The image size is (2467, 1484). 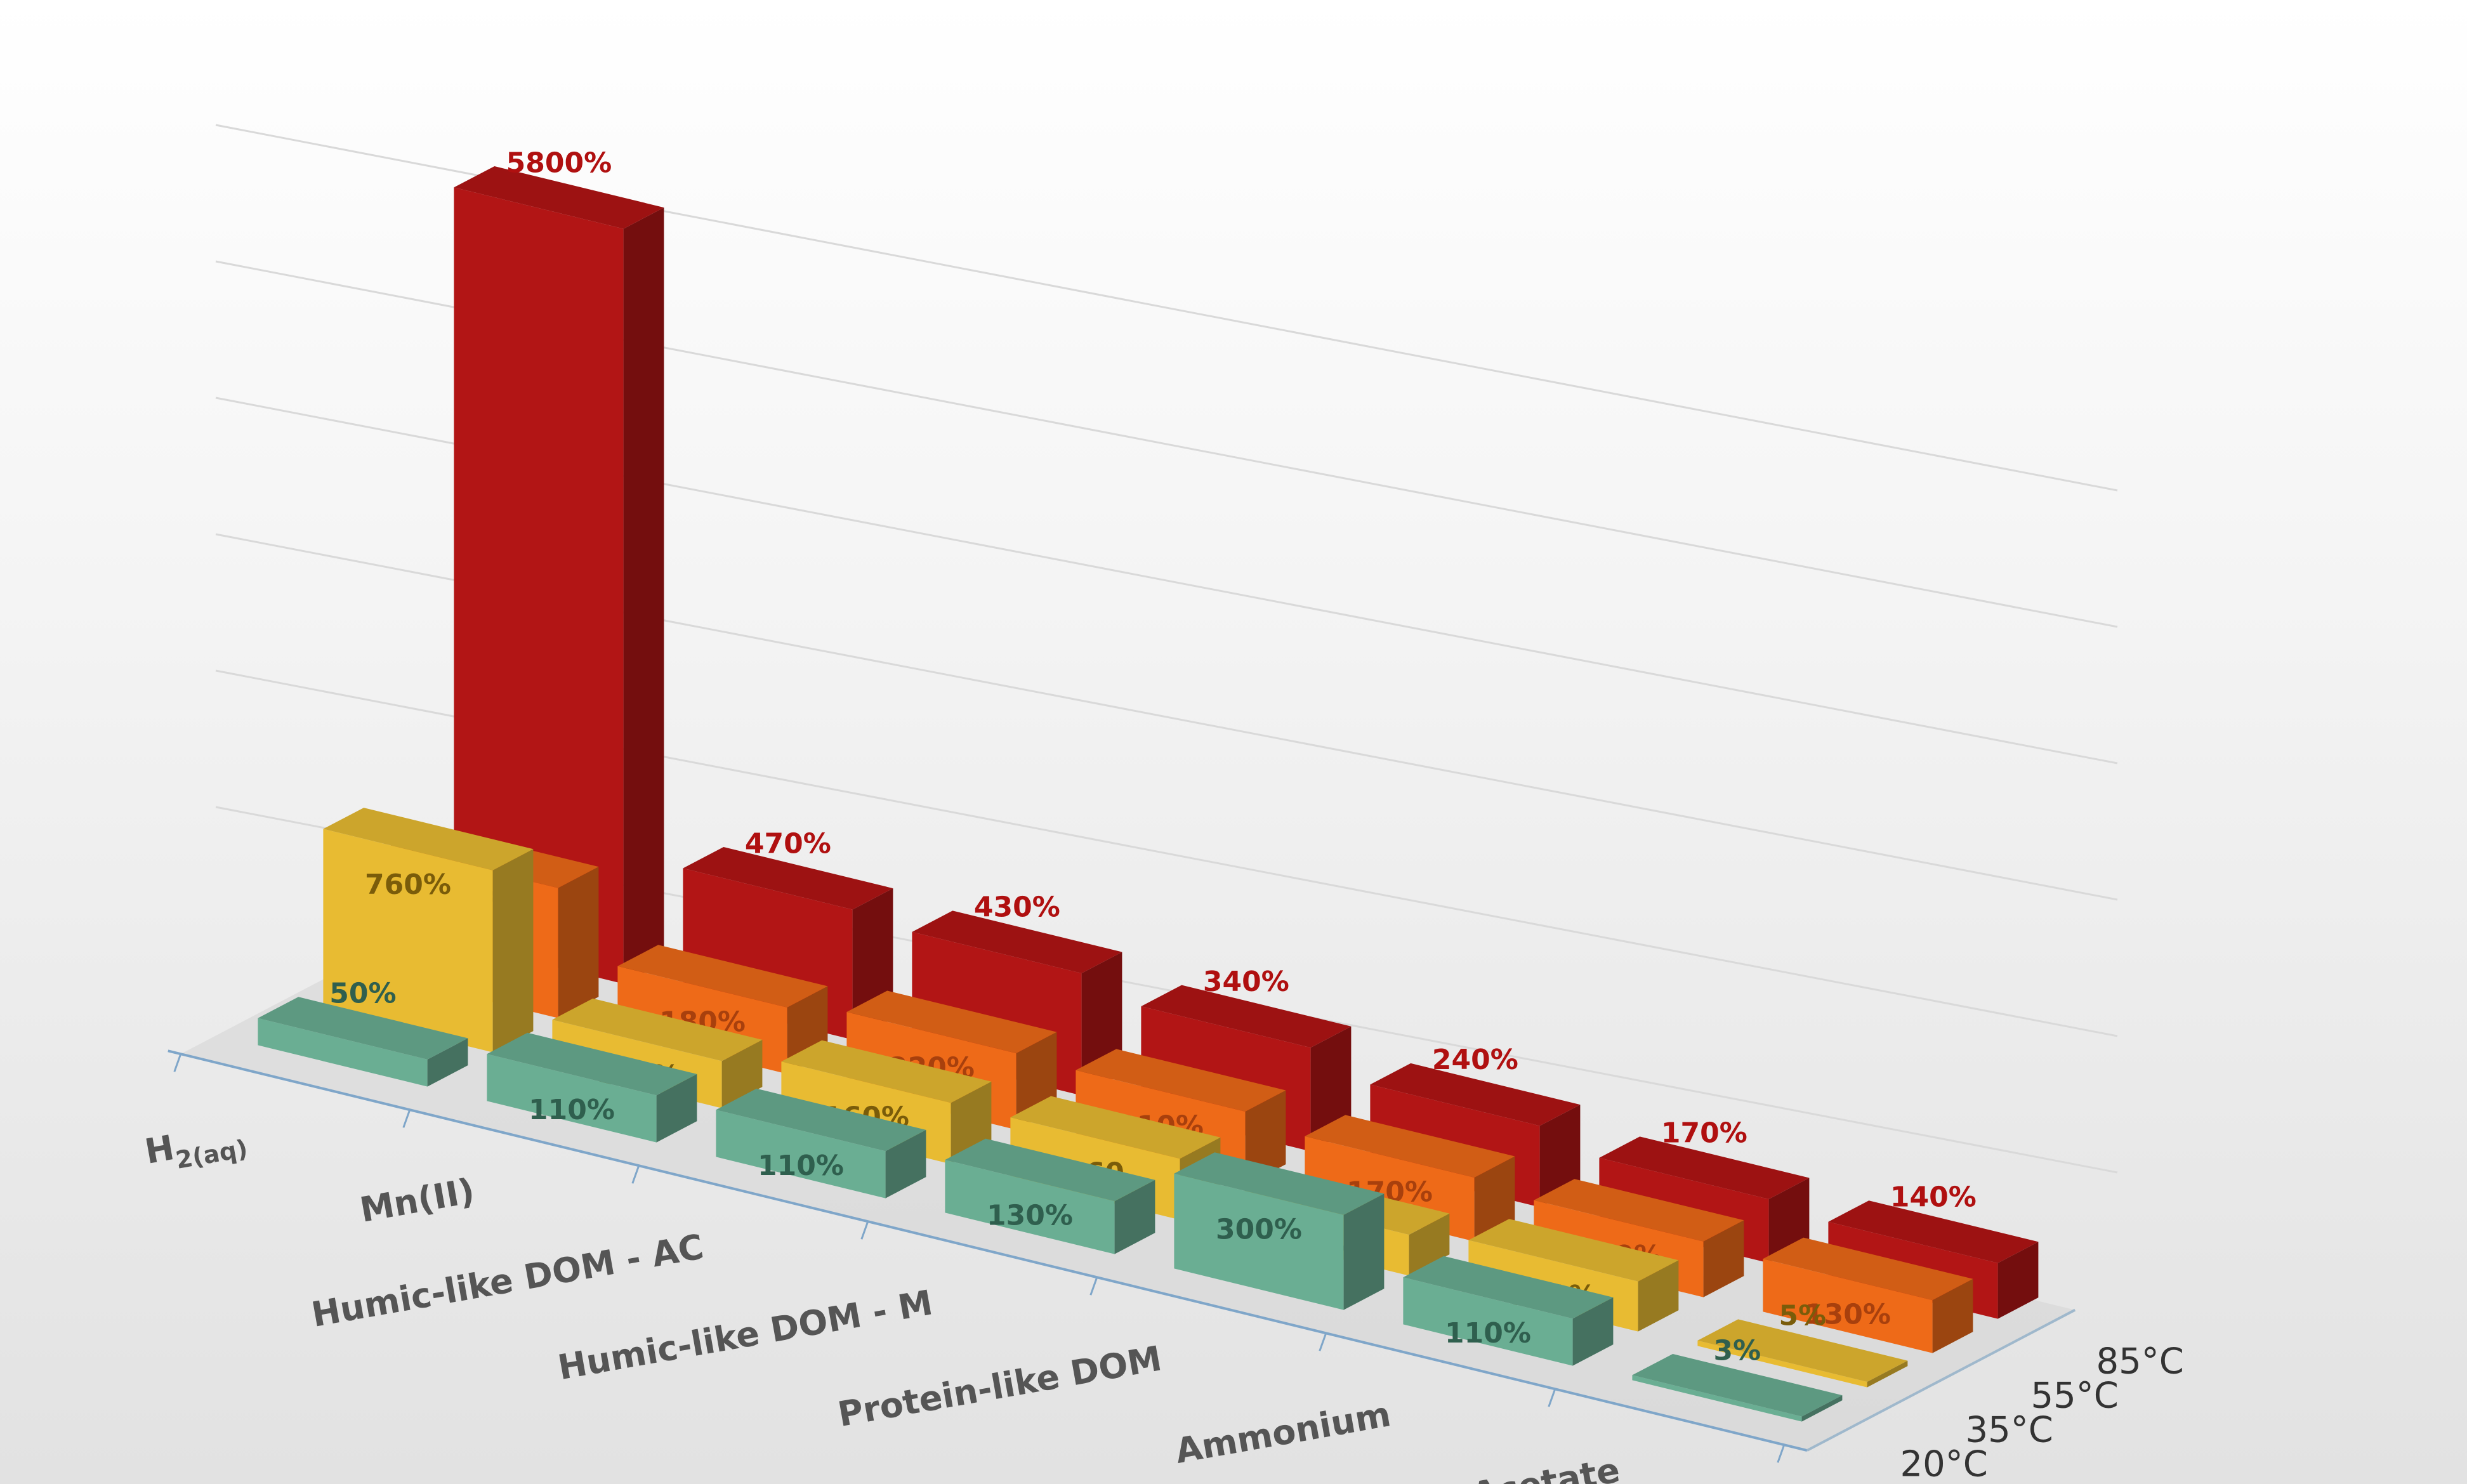 I want to click on category-label: Protein-like DOM, so click(x=1000, y=1386).